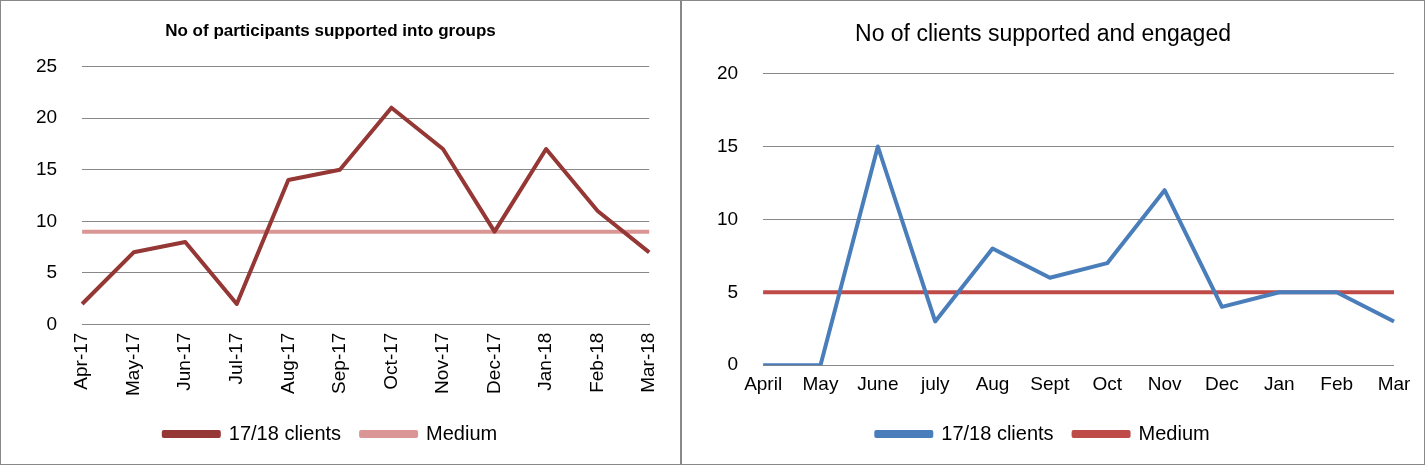 Image resolution: width=1425 pixels, height=465 pixels. Describe the element at coordinates (820, 383) in the screenshot. I see `x-tick-label: May` at that location.